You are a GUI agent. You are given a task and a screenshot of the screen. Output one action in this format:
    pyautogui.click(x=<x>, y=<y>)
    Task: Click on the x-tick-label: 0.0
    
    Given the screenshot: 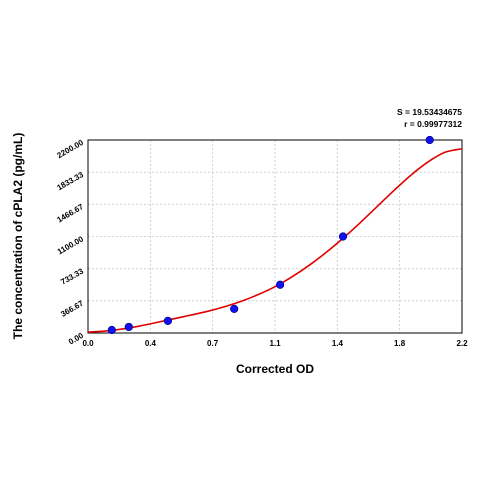 What is the action you would take?
    pyautogui.click(x=88, y=343)
    